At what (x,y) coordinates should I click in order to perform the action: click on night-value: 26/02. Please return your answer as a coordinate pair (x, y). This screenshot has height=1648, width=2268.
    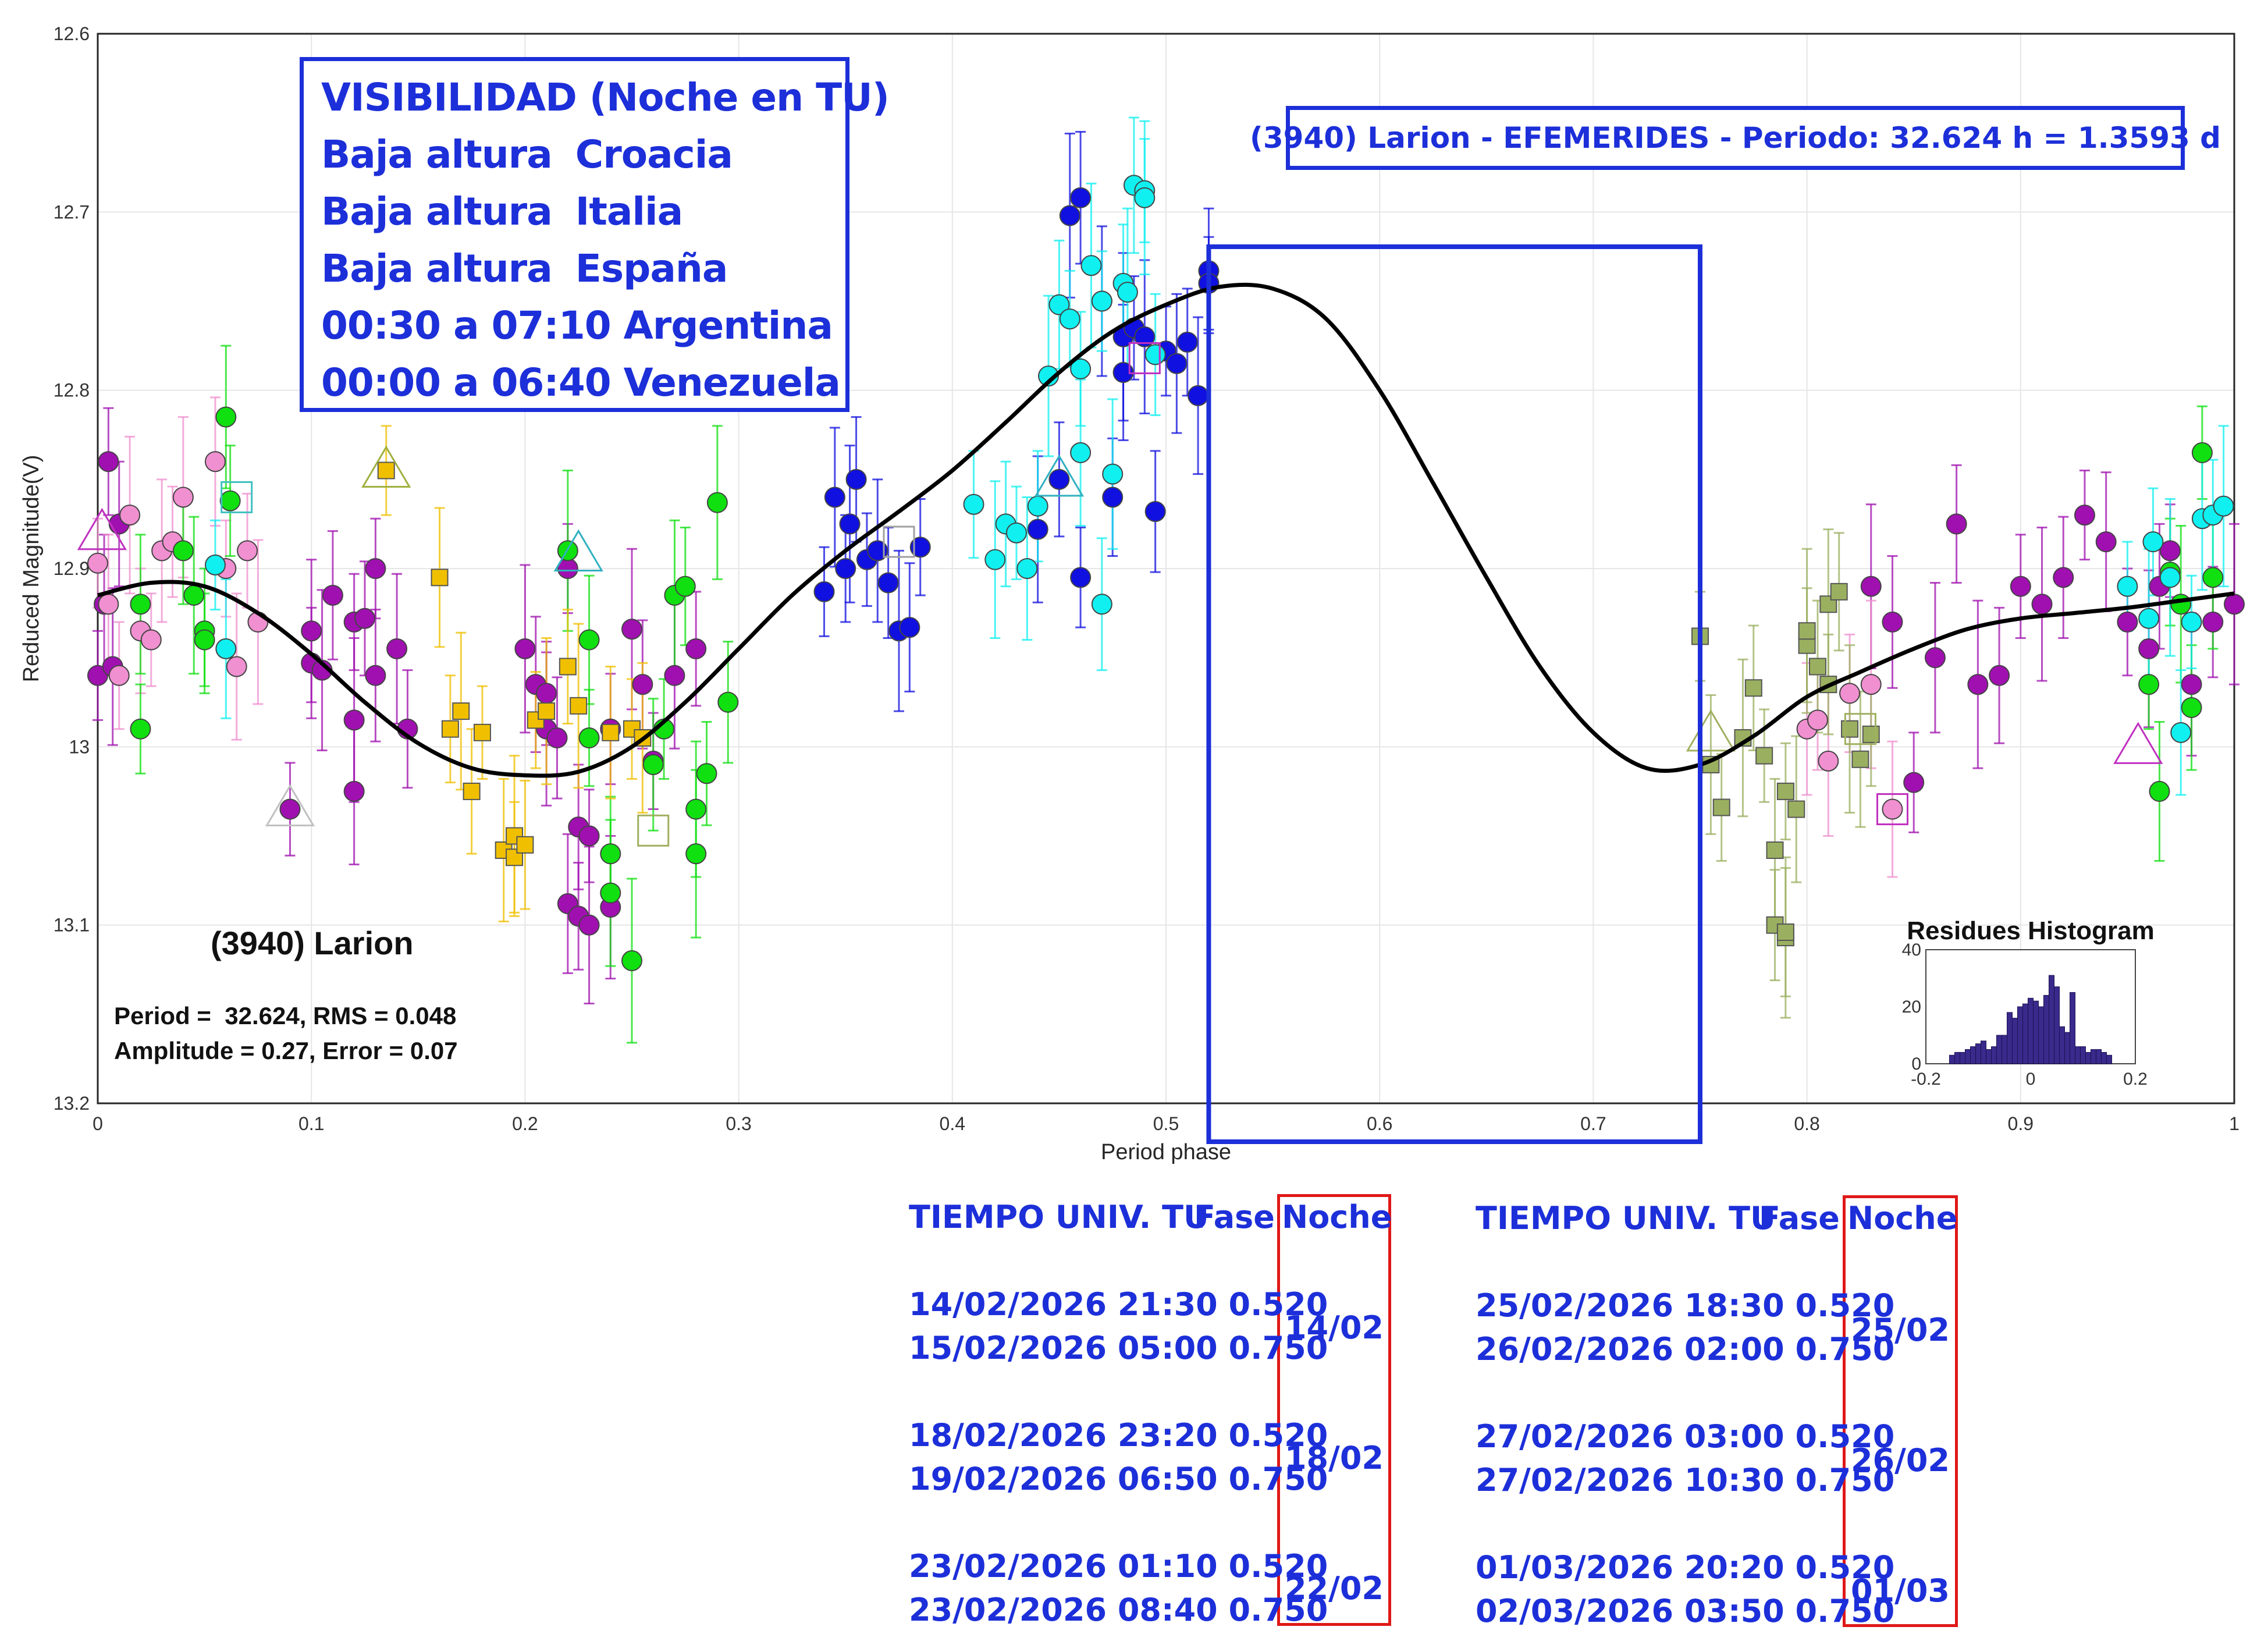
    Looking at the image, I should click on (1900, 1460).